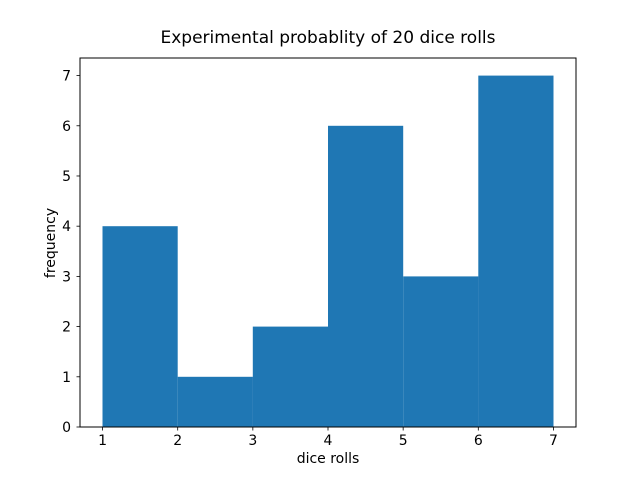 The height and width of the screenshot is (480, 640). I want to click on y-tick-label: 1, so click(66, 378).